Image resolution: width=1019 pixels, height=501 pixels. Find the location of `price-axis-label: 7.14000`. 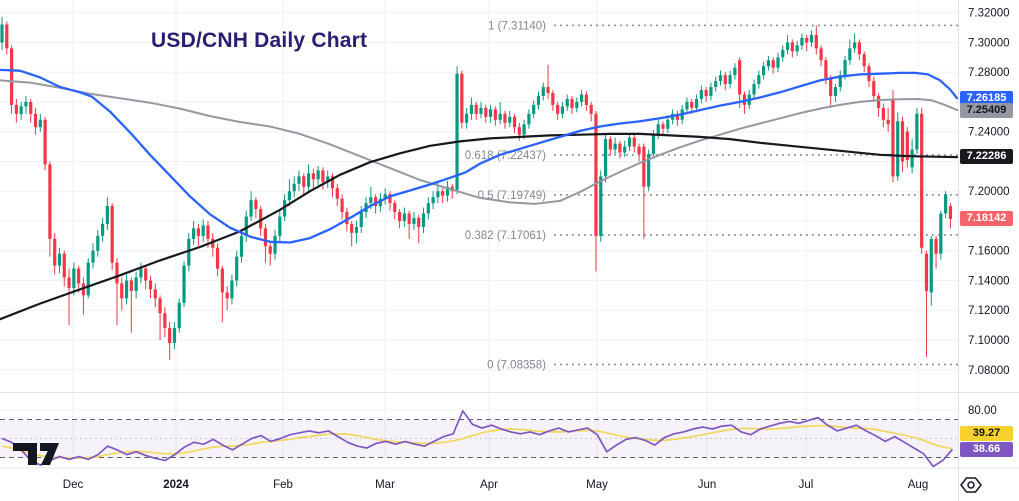

price-axis-label: 7.14000 is located at coordinates (989, 281).